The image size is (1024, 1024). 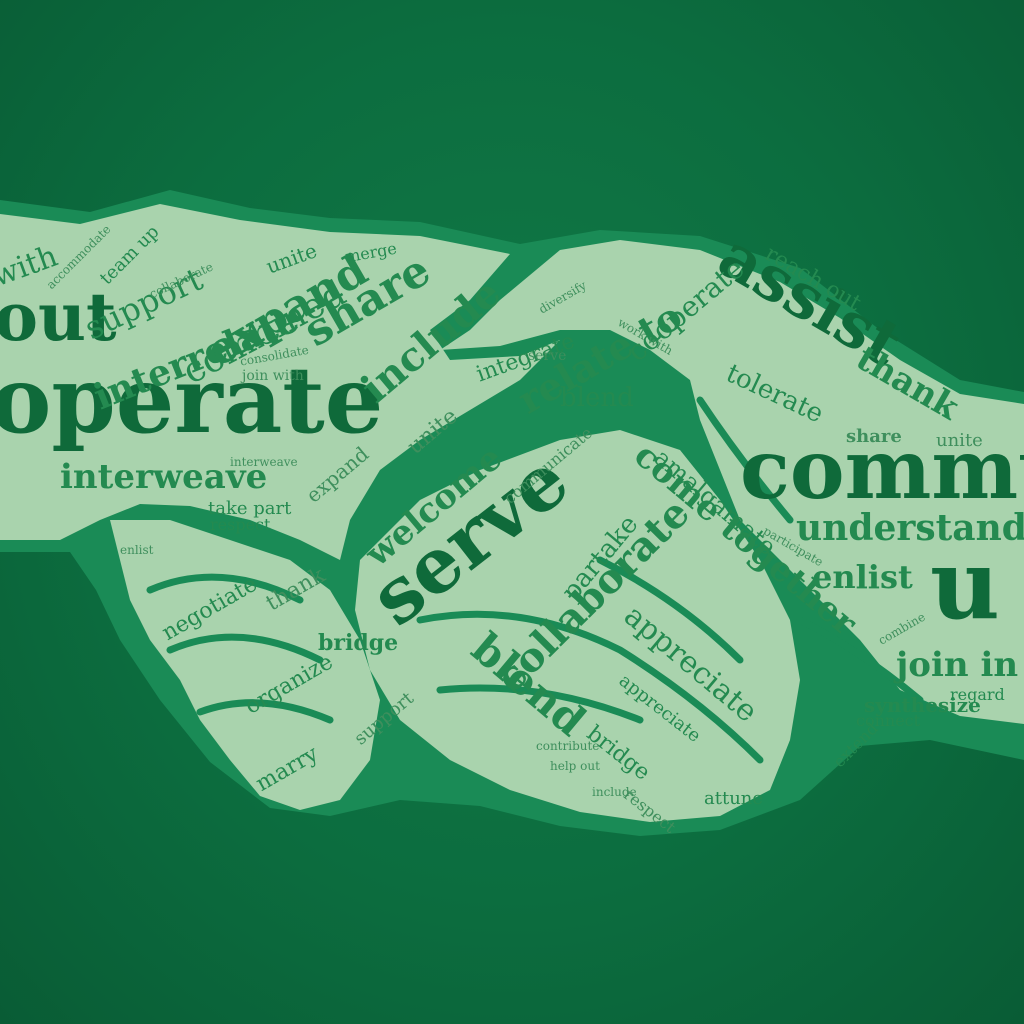 I want to click on word-enlist-2: enlist, so click(x=137, y=550).